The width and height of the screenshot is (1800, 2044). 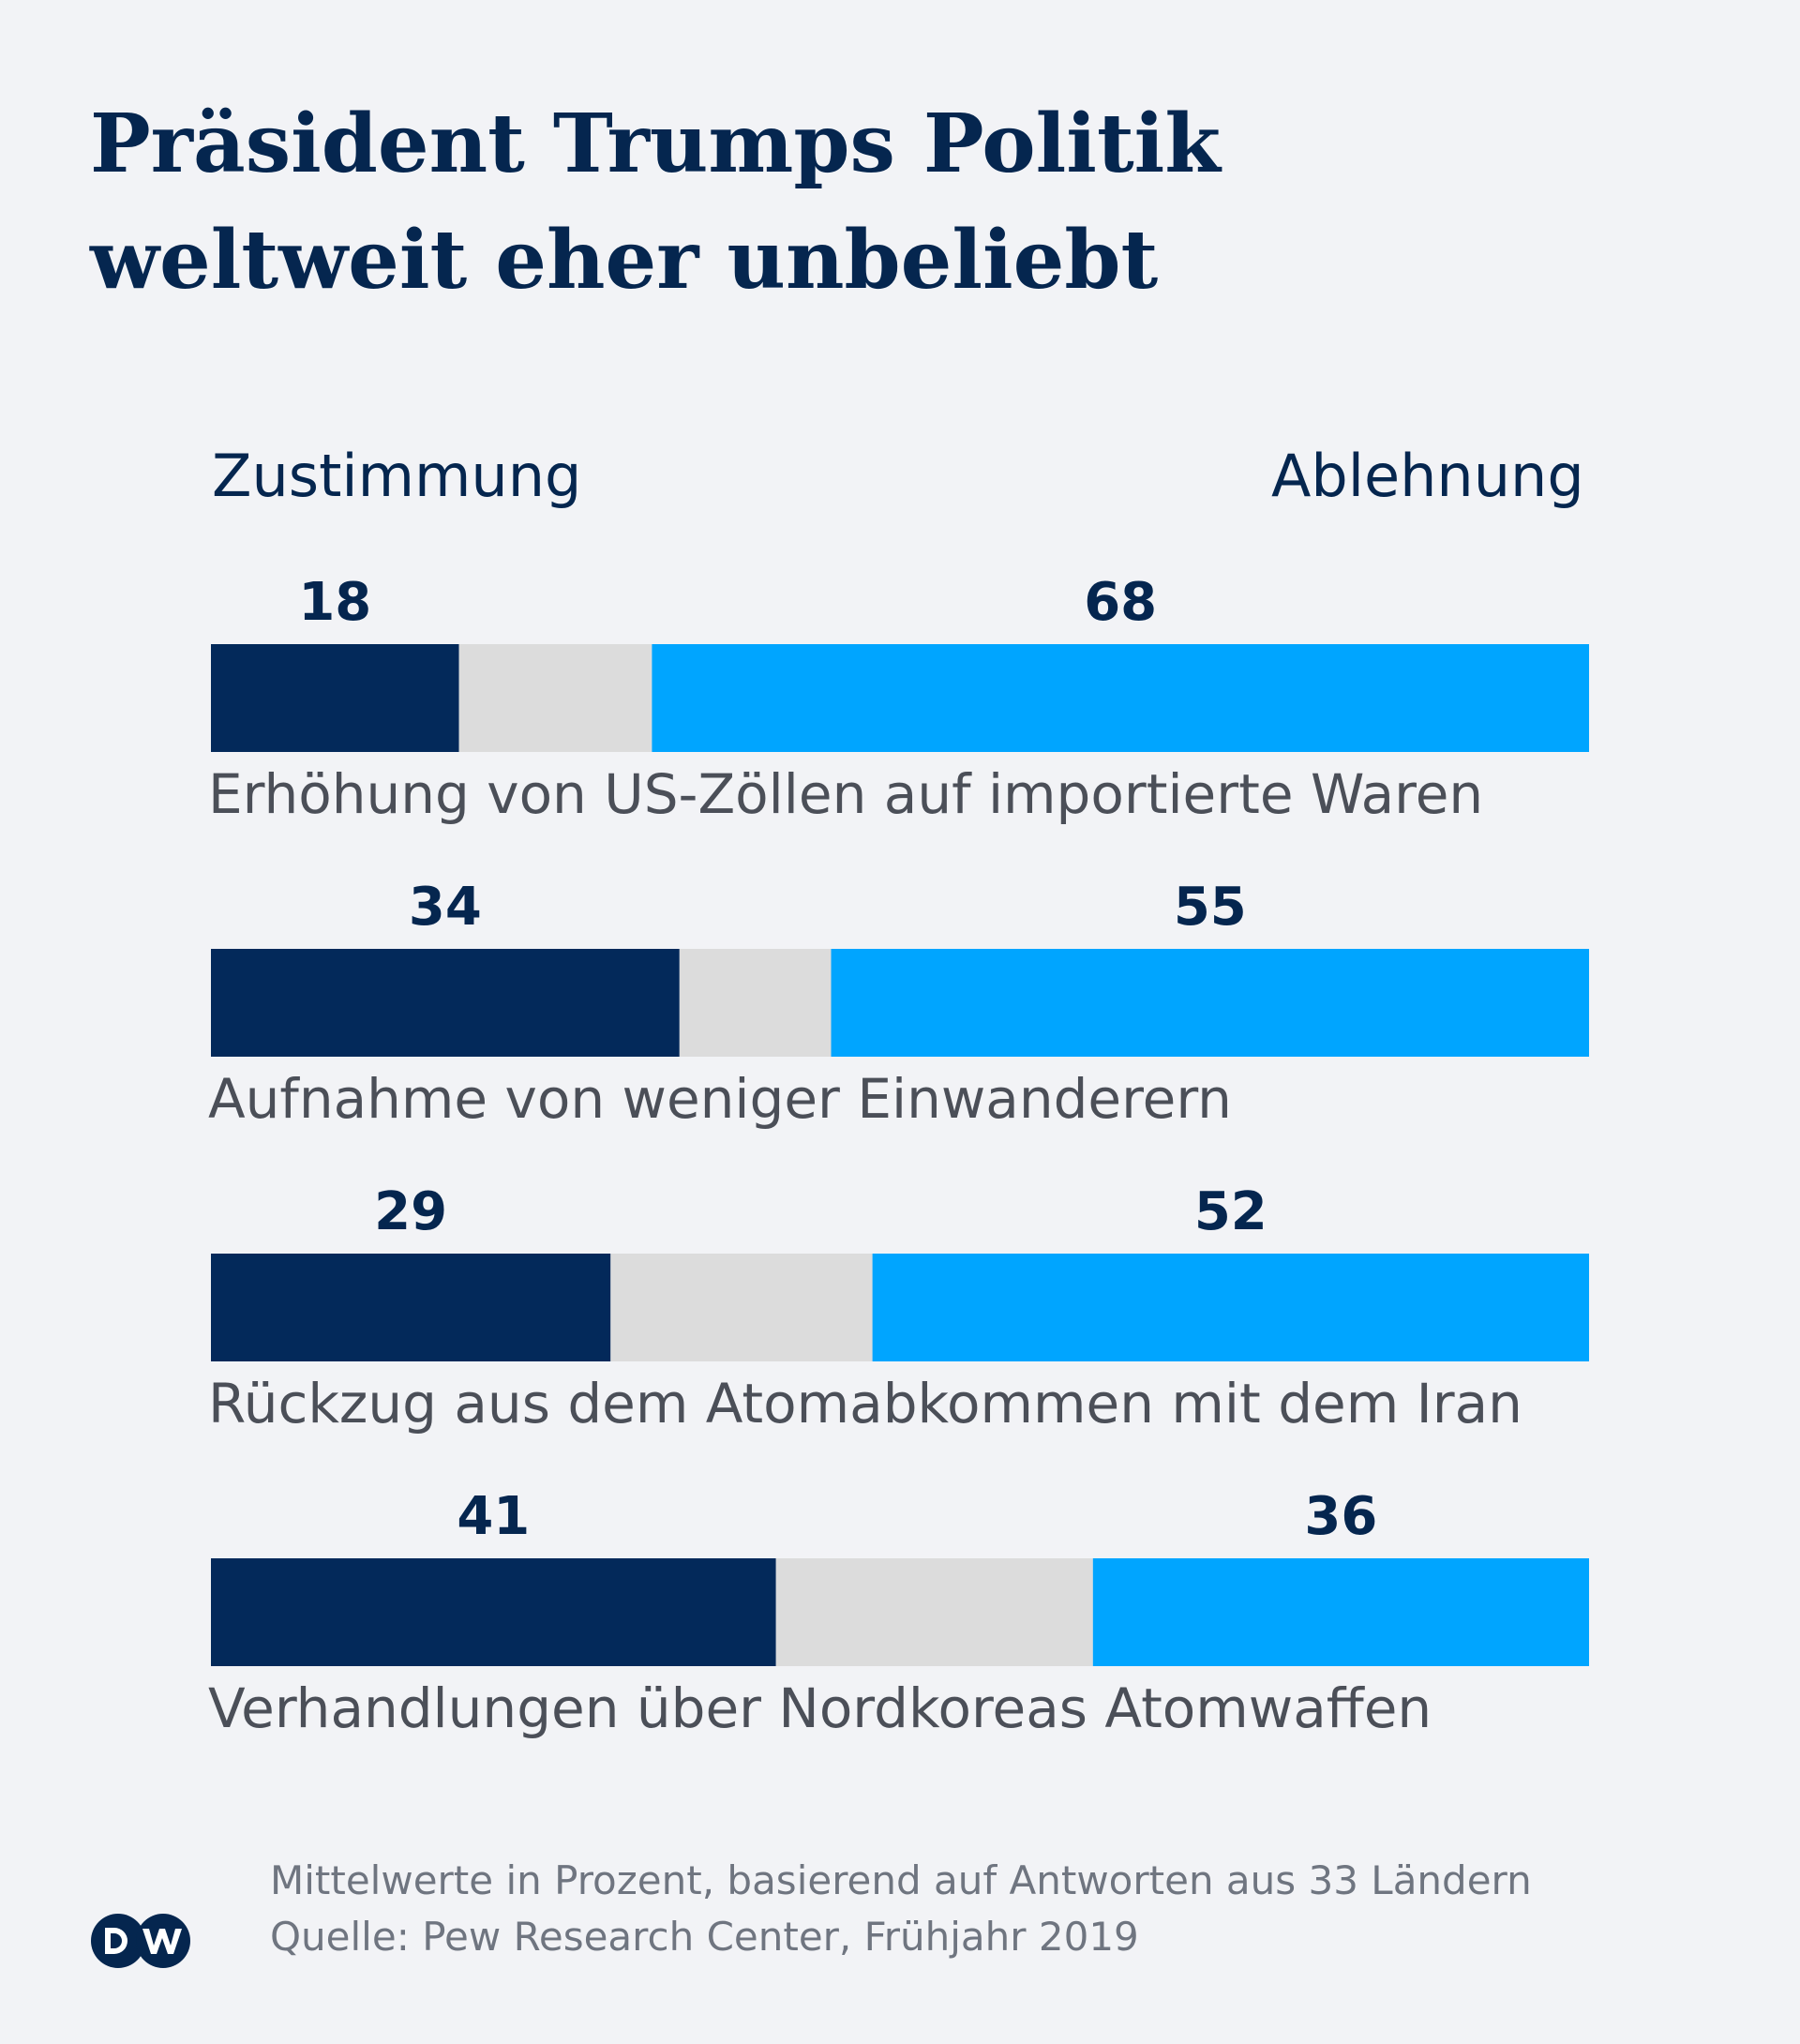 What do you see at coordinates (655, 144) in the screenshot?
I see `chart-title-line-1: Präsident Trumps Politik` at bounding box center [655, 144].